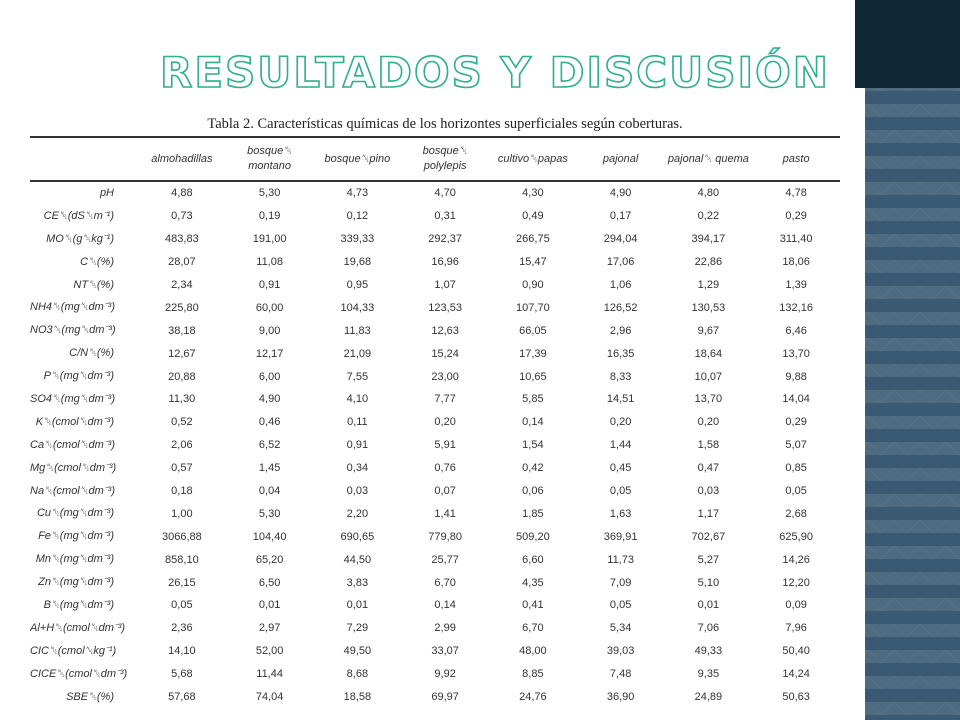 The width and height of the screenshot is (960, 720). Describe the element at coordinates (620, 159) in the screenshot. I see `header-cell-pajonal: pajonal` at that location.